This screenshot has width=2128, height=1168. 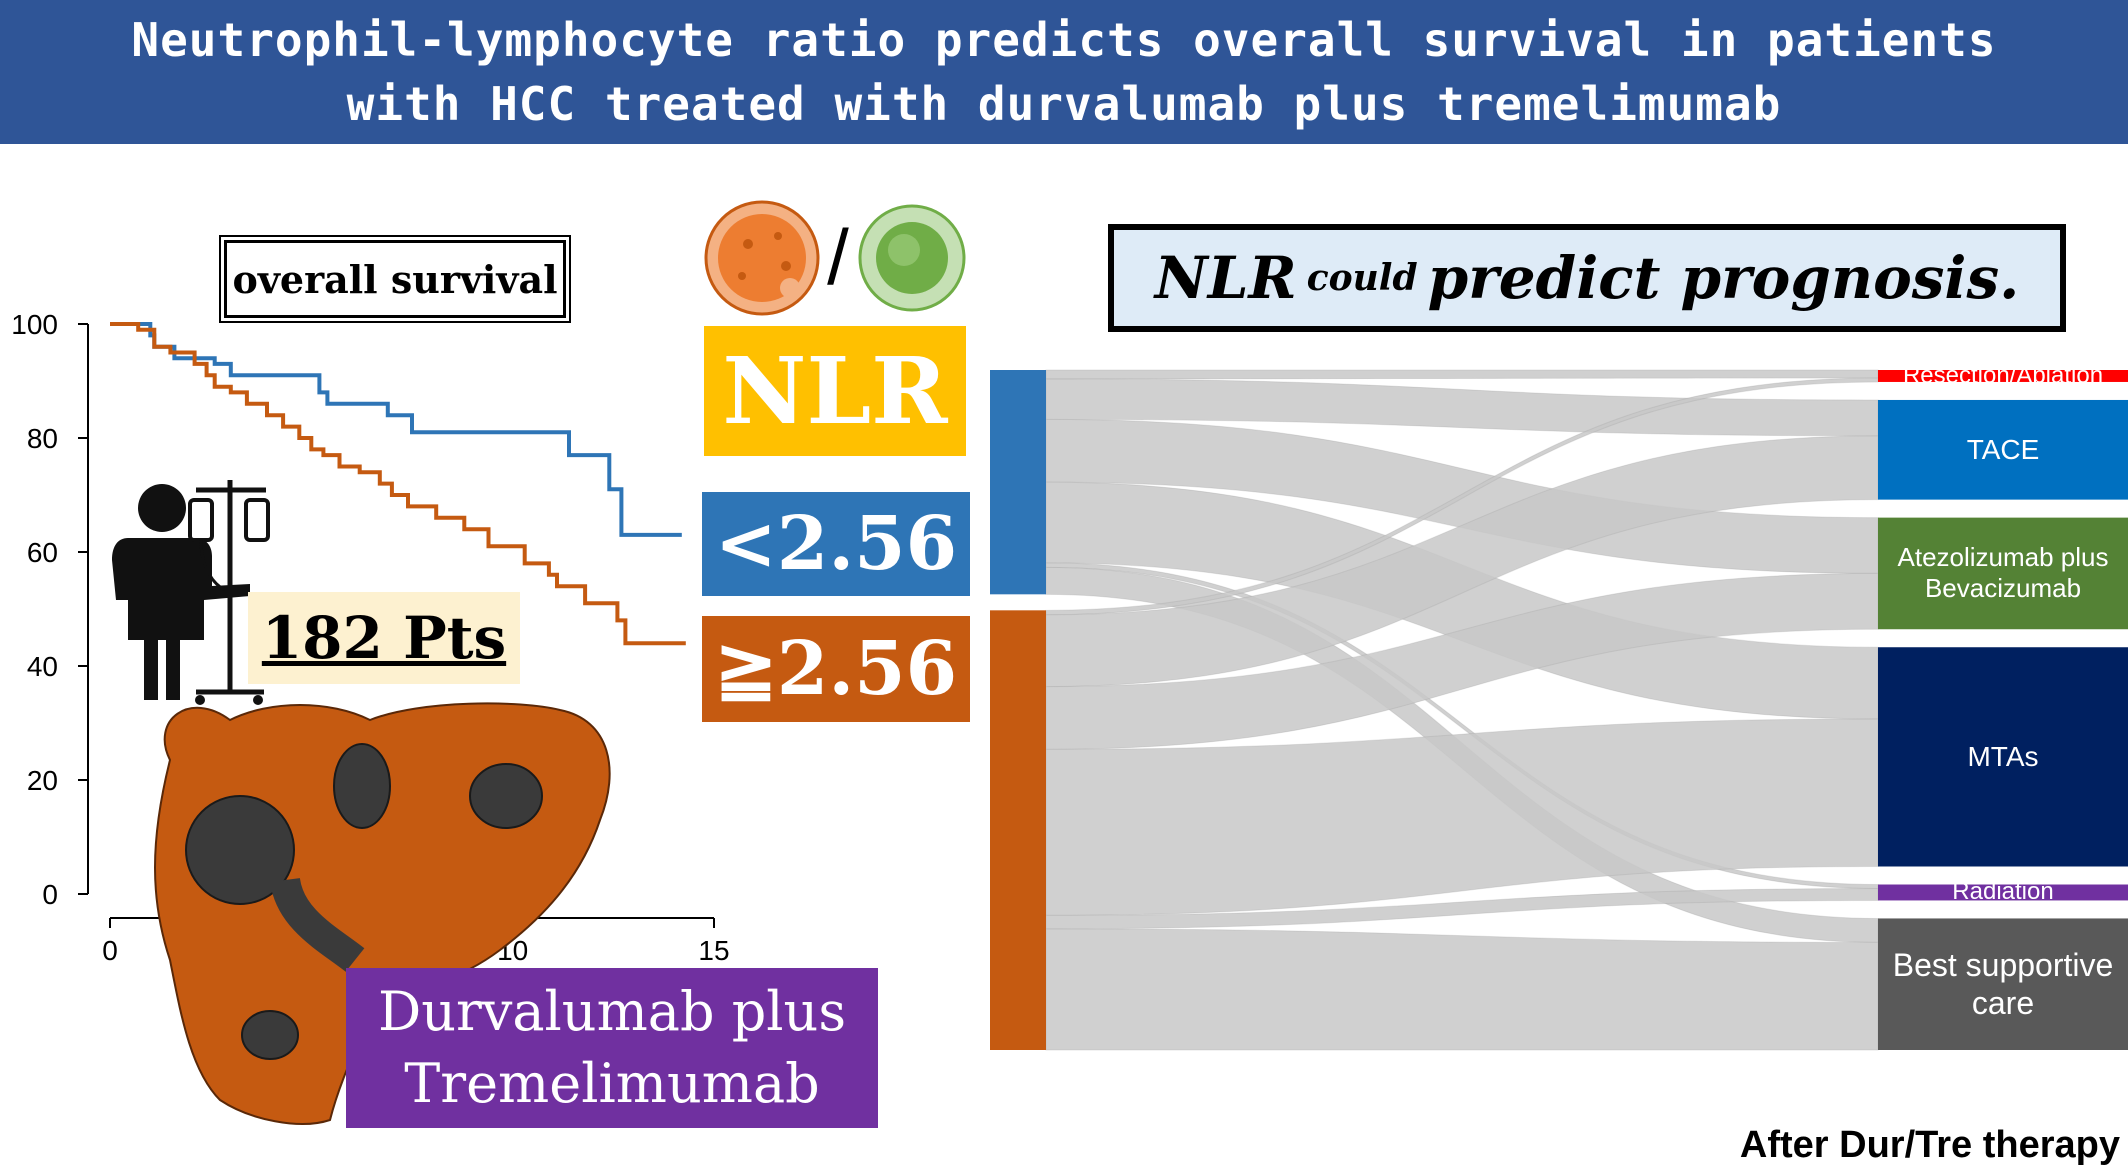 I want to click on prediction-part-3: predict prognosis., so click(x=1723, y=278).